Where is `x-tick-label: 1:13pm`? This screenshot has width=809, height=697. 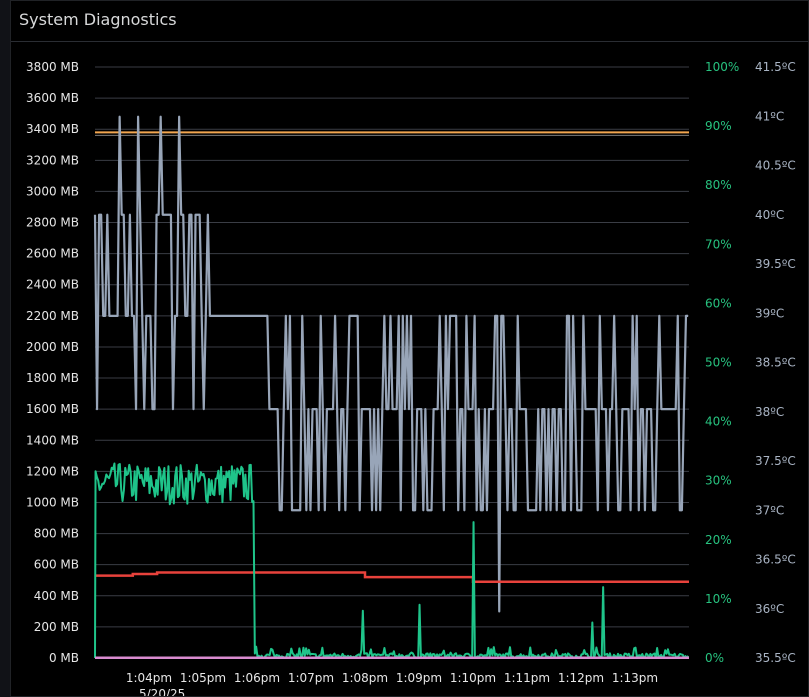 x-tick-label: 1:13pm is located at coordinates (635, 678).